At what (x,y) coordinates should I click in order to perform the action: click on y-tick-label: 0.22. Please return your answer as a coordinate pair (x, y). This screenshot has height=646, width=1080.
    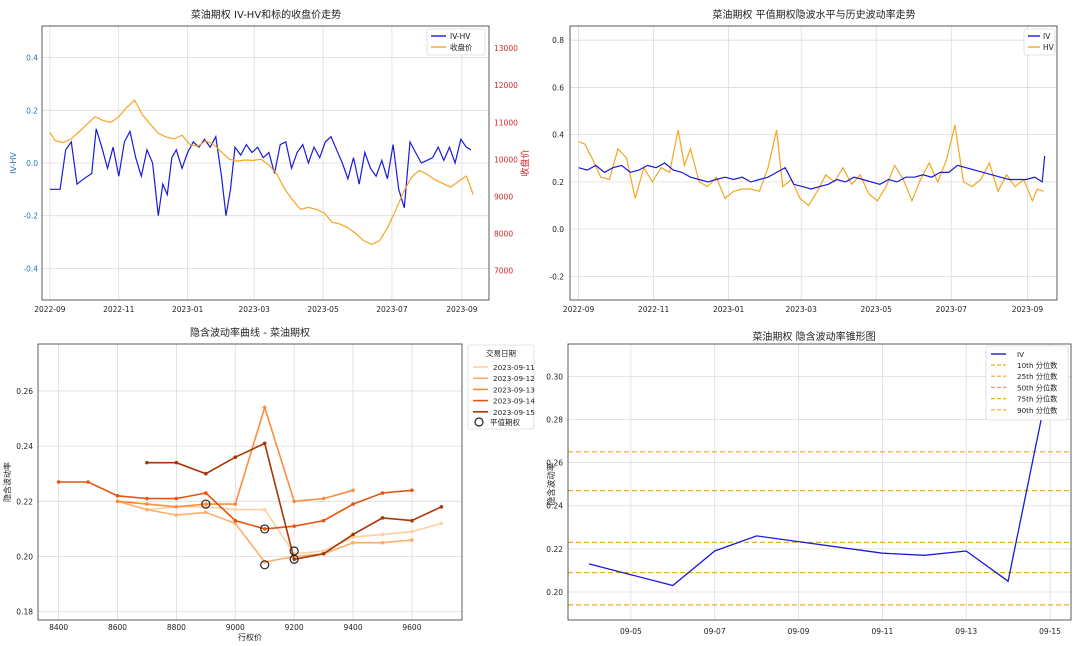
    Looking at the image, I should click on (554, 549).